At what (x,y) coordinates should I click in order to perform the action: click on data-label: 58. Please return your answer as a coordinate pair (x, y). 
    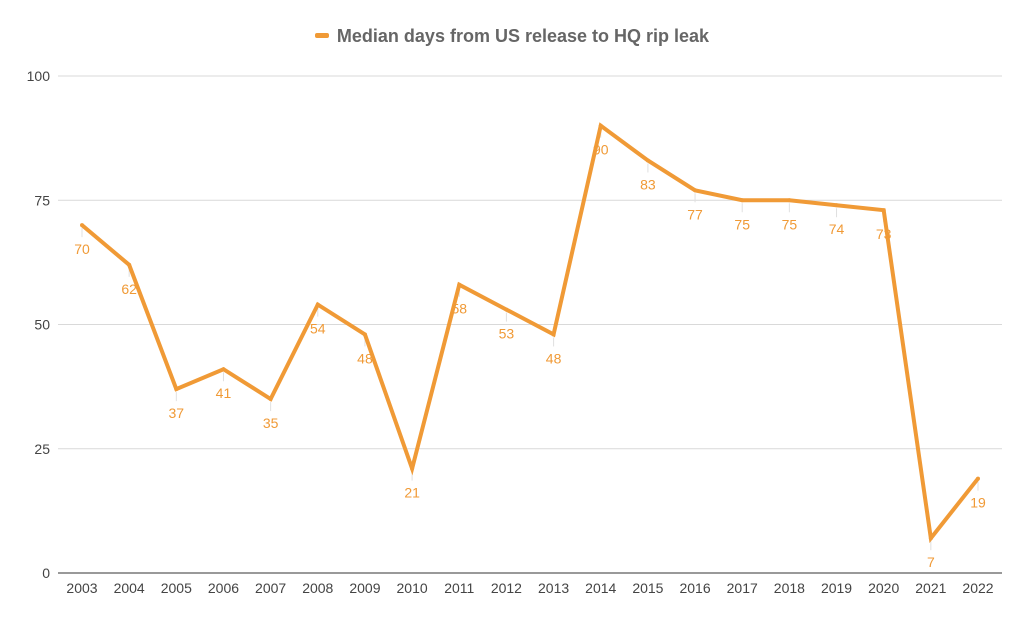
    Looking at the image, I should click on (459, 309).